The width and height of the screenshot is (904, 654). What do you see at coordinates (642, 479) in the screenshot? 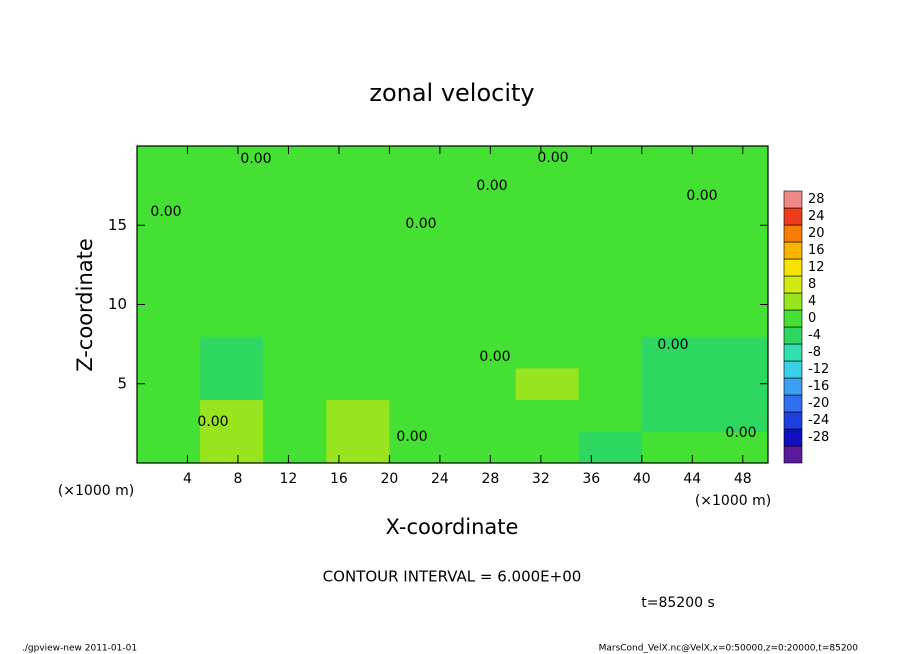
I see `x-tick-label: 40` at bounding box center [642, 479].